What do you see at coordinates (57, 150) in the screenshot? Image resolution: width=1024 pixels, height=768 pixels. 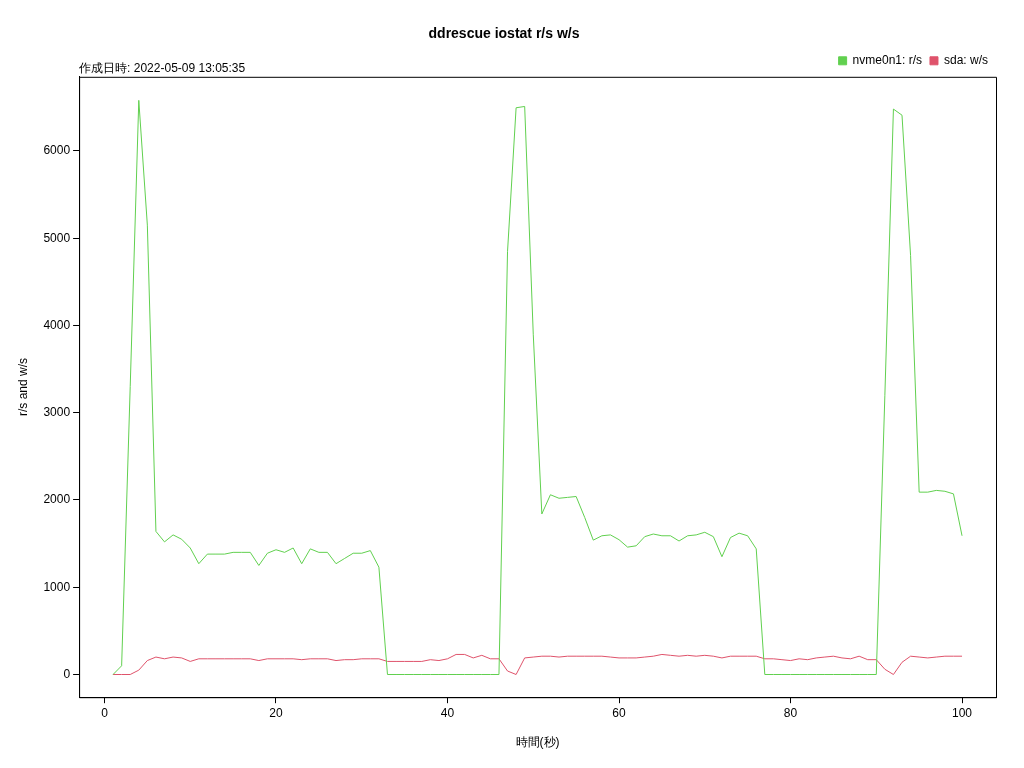 I see `y-tick-label: 6000` at bounding box center [57, 150].